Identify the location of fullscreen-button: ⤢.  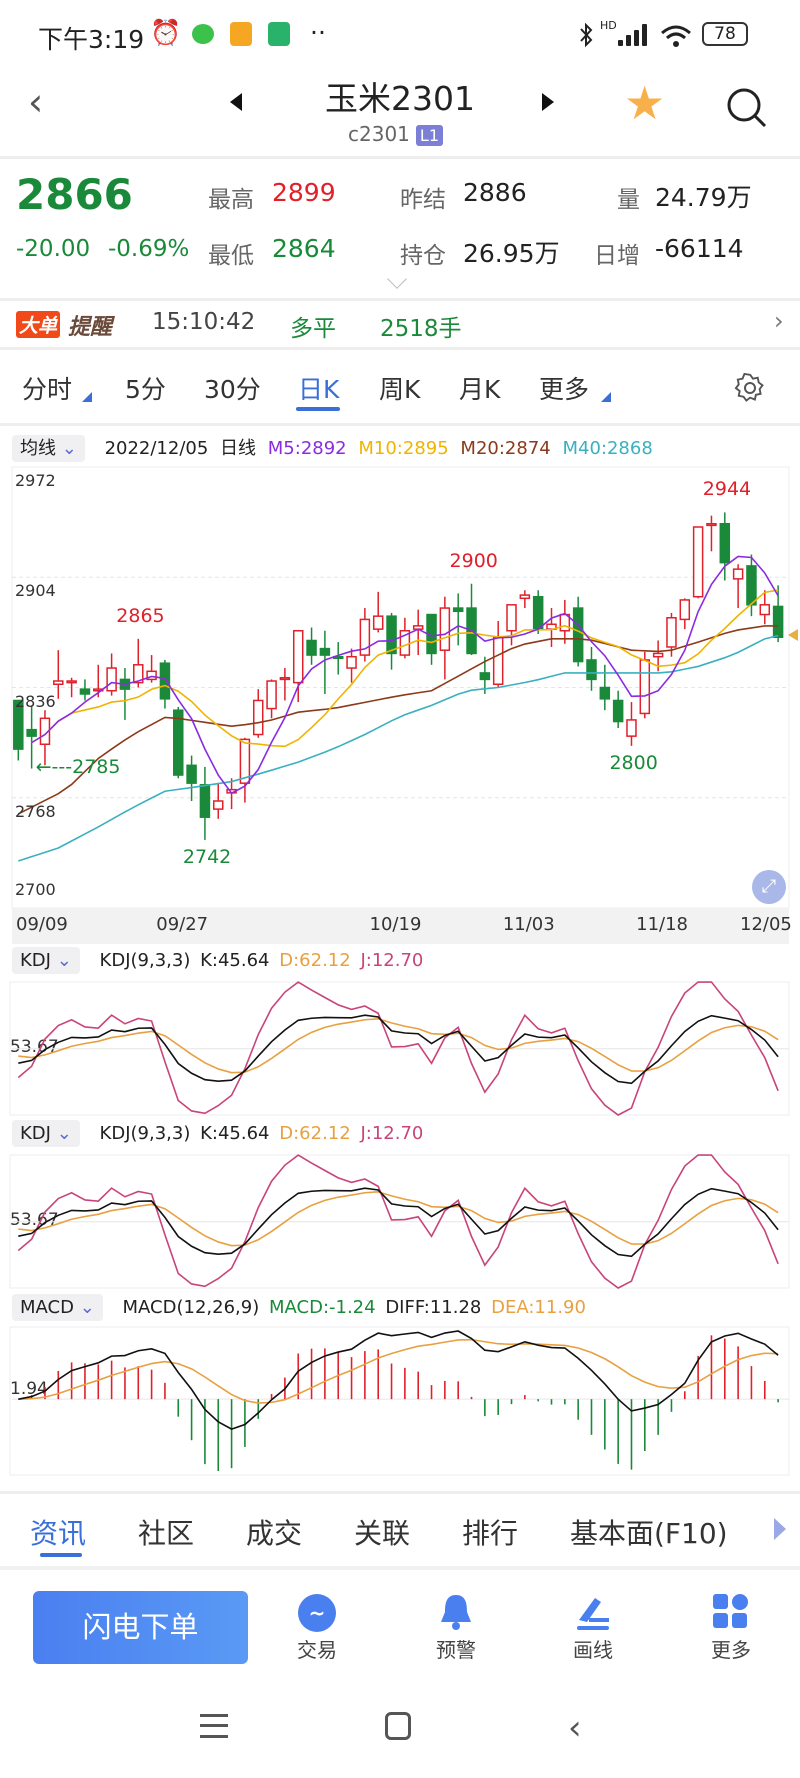
(769, 887).